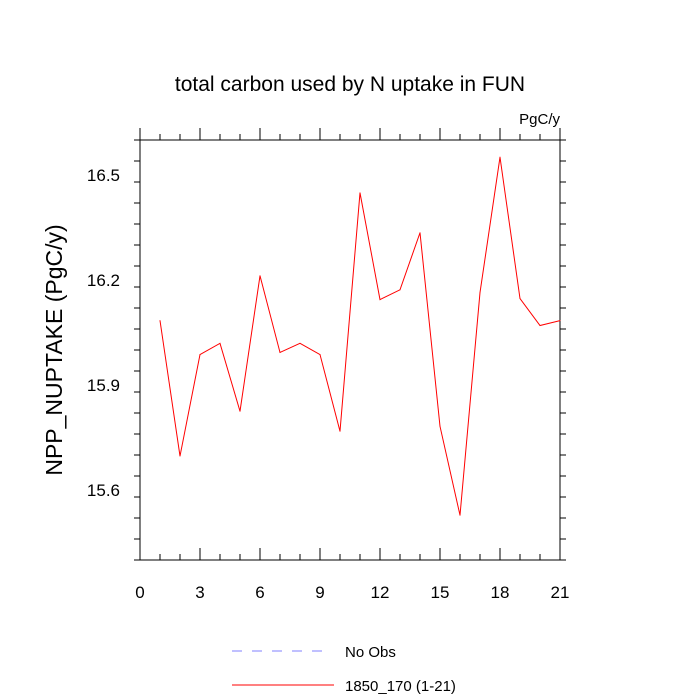 The height and width of the screenshot is (700, 700). I want to click on y-tick-label: 16.5, so click(103, 175).